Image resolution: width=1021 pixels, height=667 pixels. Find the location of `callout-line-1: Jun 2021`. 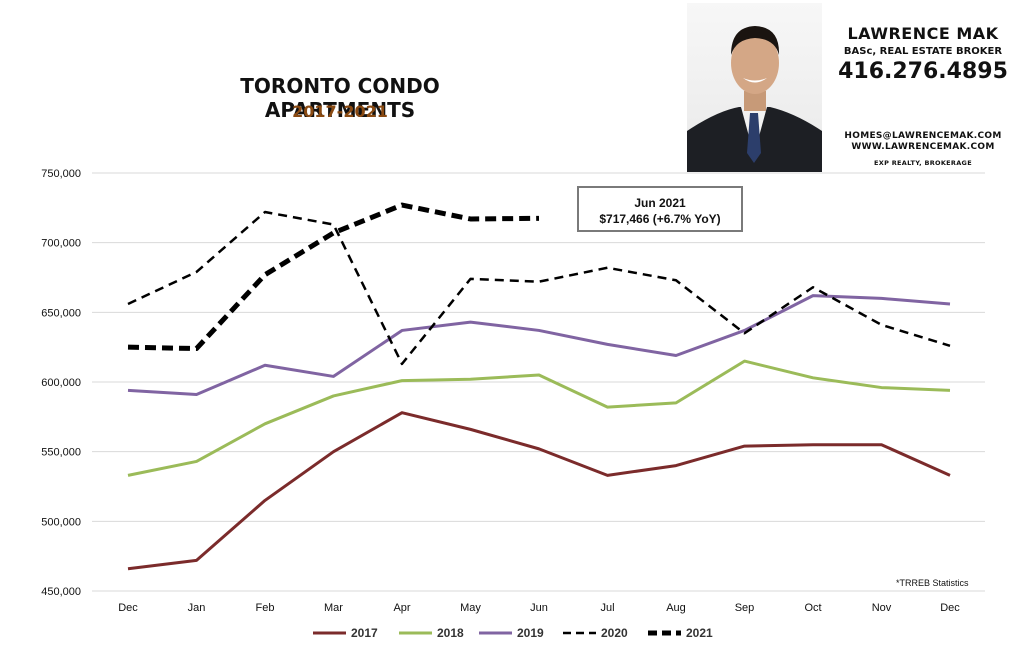

callout-line-1: Jun 2021 is located at coordinates (660, 203).